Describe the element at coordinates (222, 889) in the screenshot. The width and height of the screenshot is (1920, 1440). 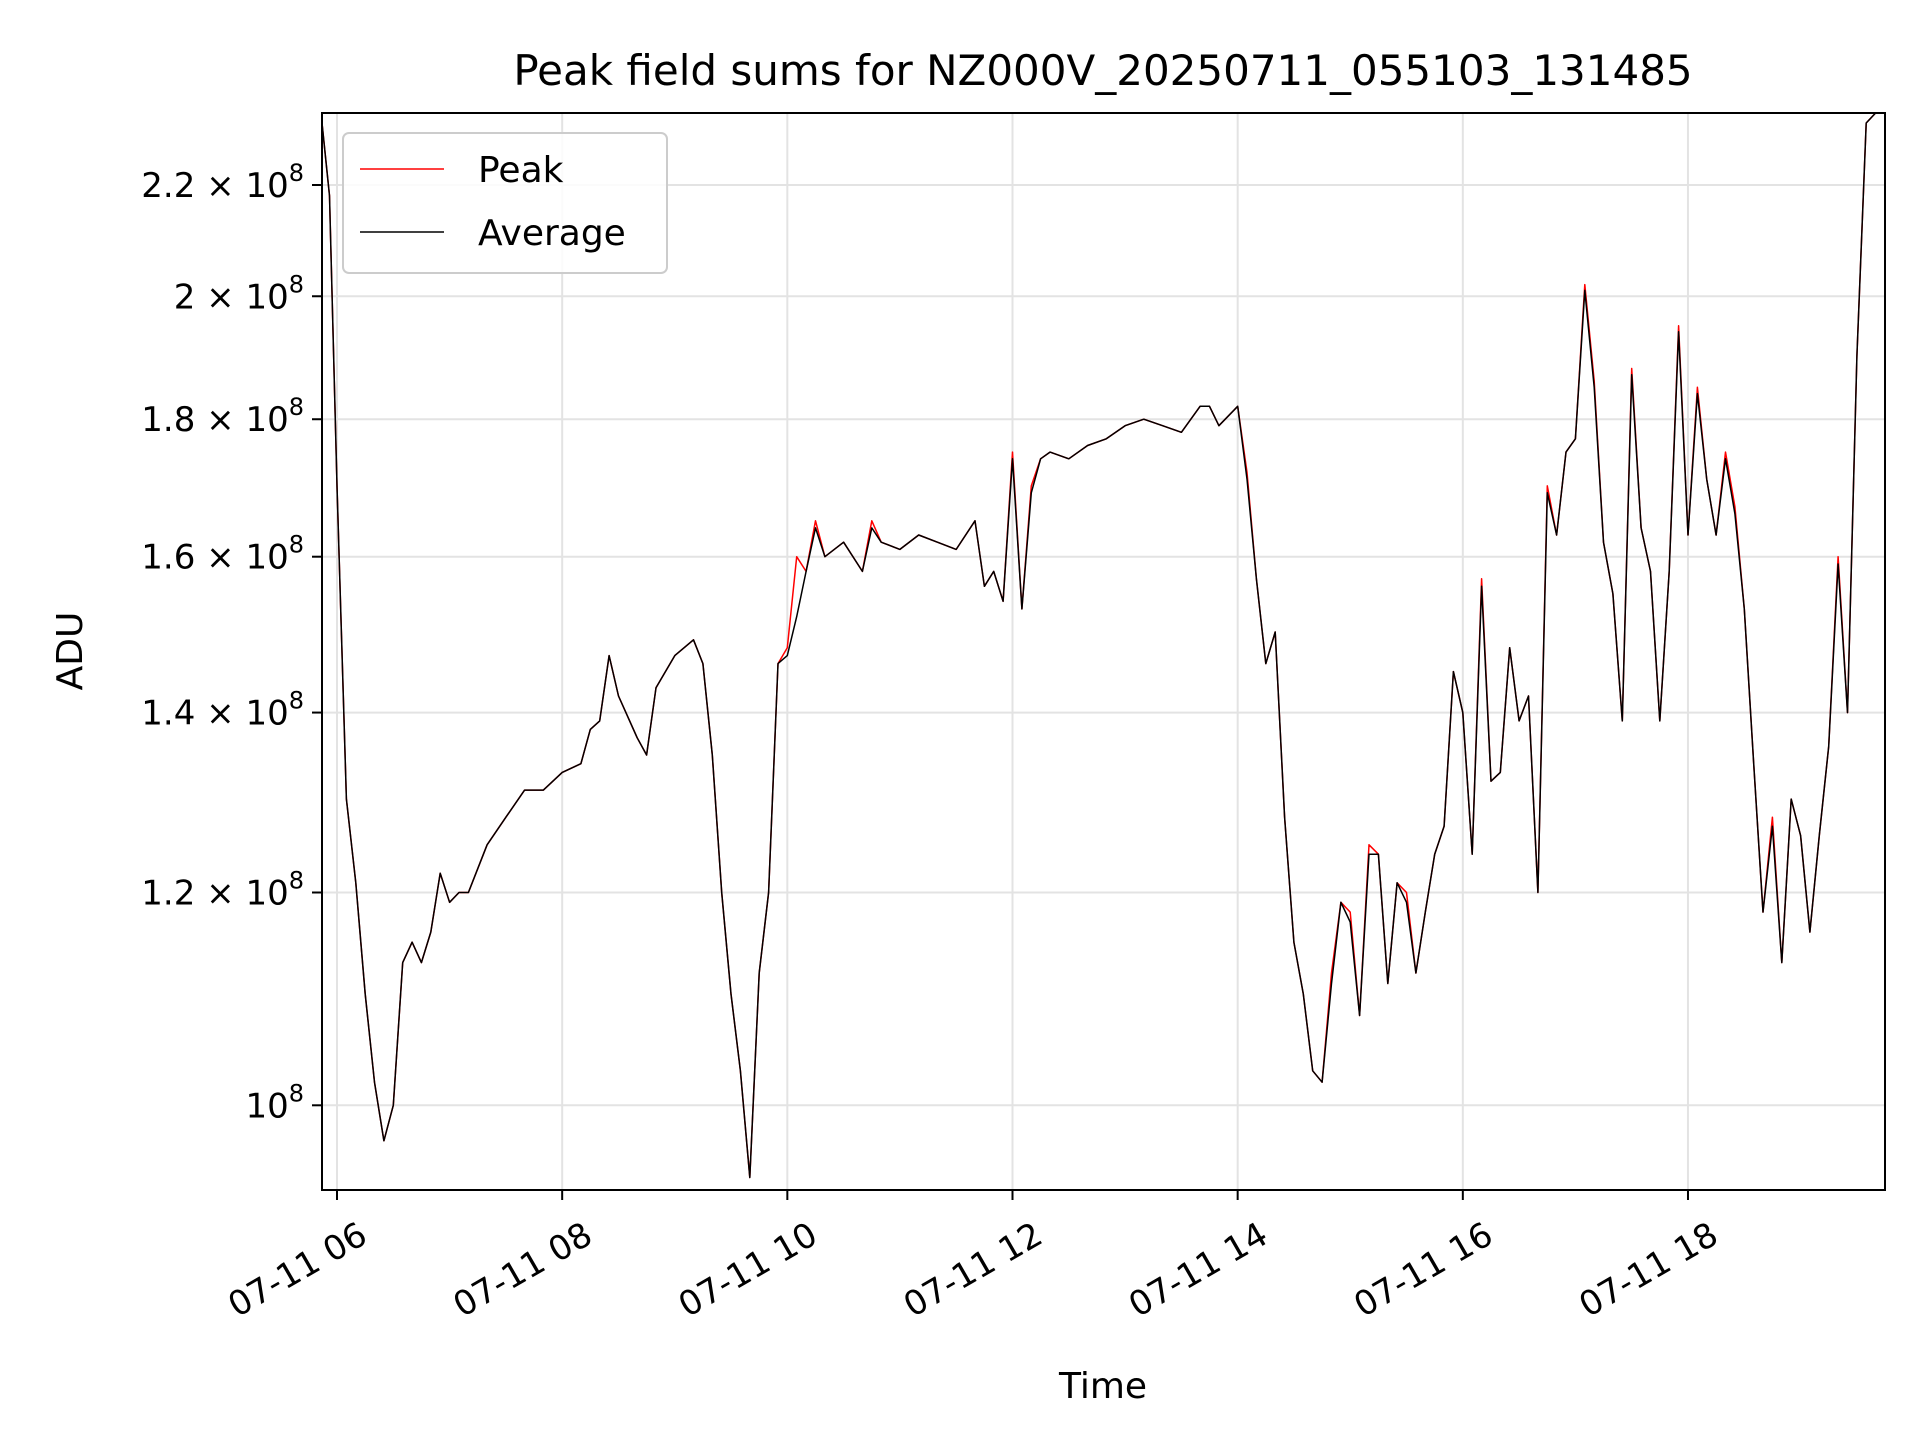
I see `y-tick-label: 1.2 × 108` at that location.